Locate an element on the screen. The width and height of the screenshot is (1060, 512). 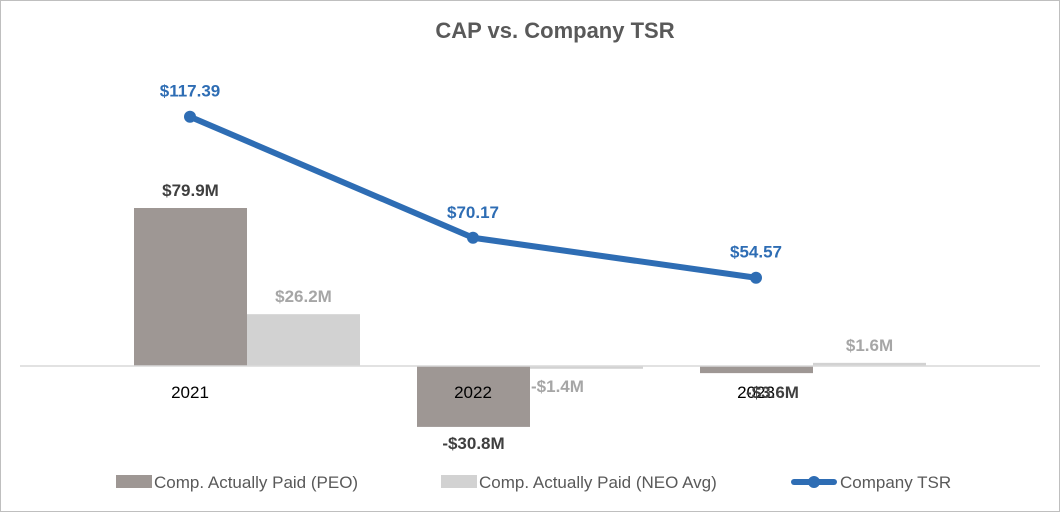
bar-peo-2022 is located at coordinates (473, 396).